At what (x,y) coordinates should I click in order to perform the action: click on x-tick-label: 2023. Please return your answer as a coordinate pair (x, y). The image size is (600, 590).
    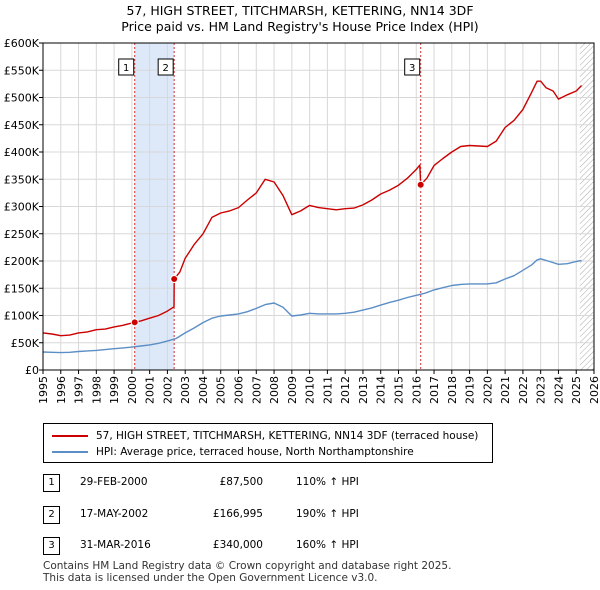
    Looking at the image, I should click on (541, 390).